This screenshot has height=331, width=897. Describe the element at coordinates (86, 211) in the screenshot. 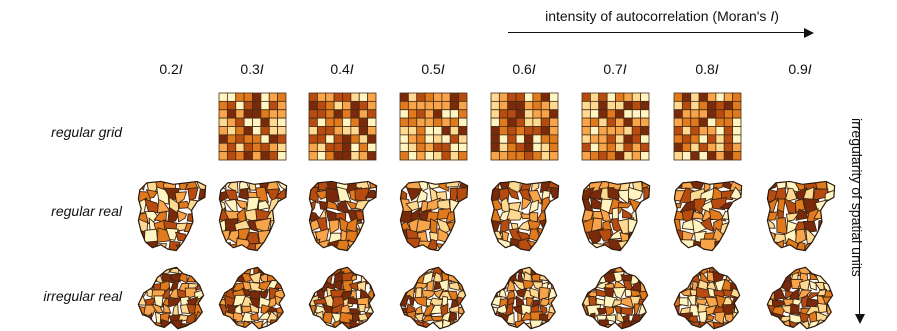

I see `row-label-regular-real: regular real` at that location.